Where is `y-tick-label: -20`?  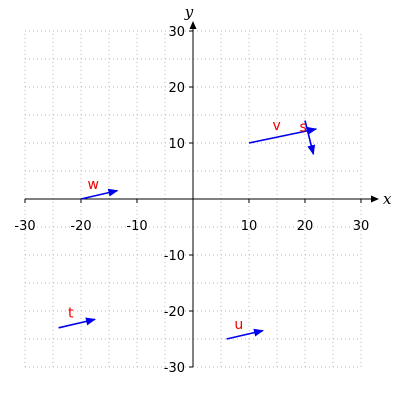 y-tick-label: -20 is located at coordinates (174, 312).